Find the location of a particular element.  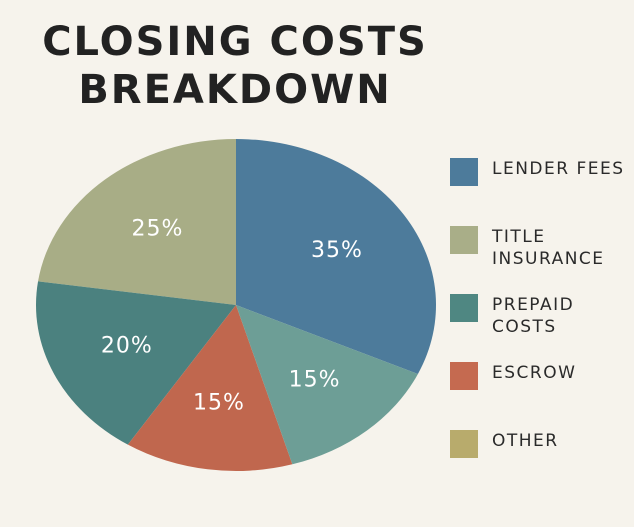

legend-label: PREPAID COSTS is located at coordinates (533, 316).